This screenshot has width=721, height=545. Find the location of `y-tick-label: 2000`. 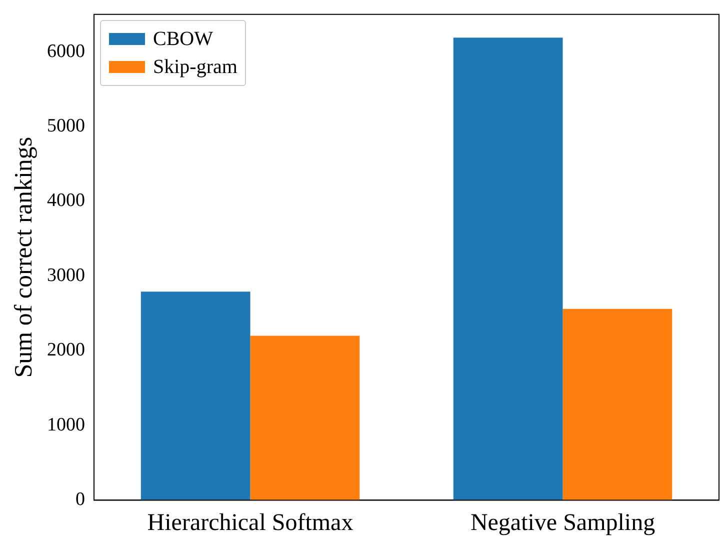

y-tick-label: 2000 is located at coordinates (66, 350).